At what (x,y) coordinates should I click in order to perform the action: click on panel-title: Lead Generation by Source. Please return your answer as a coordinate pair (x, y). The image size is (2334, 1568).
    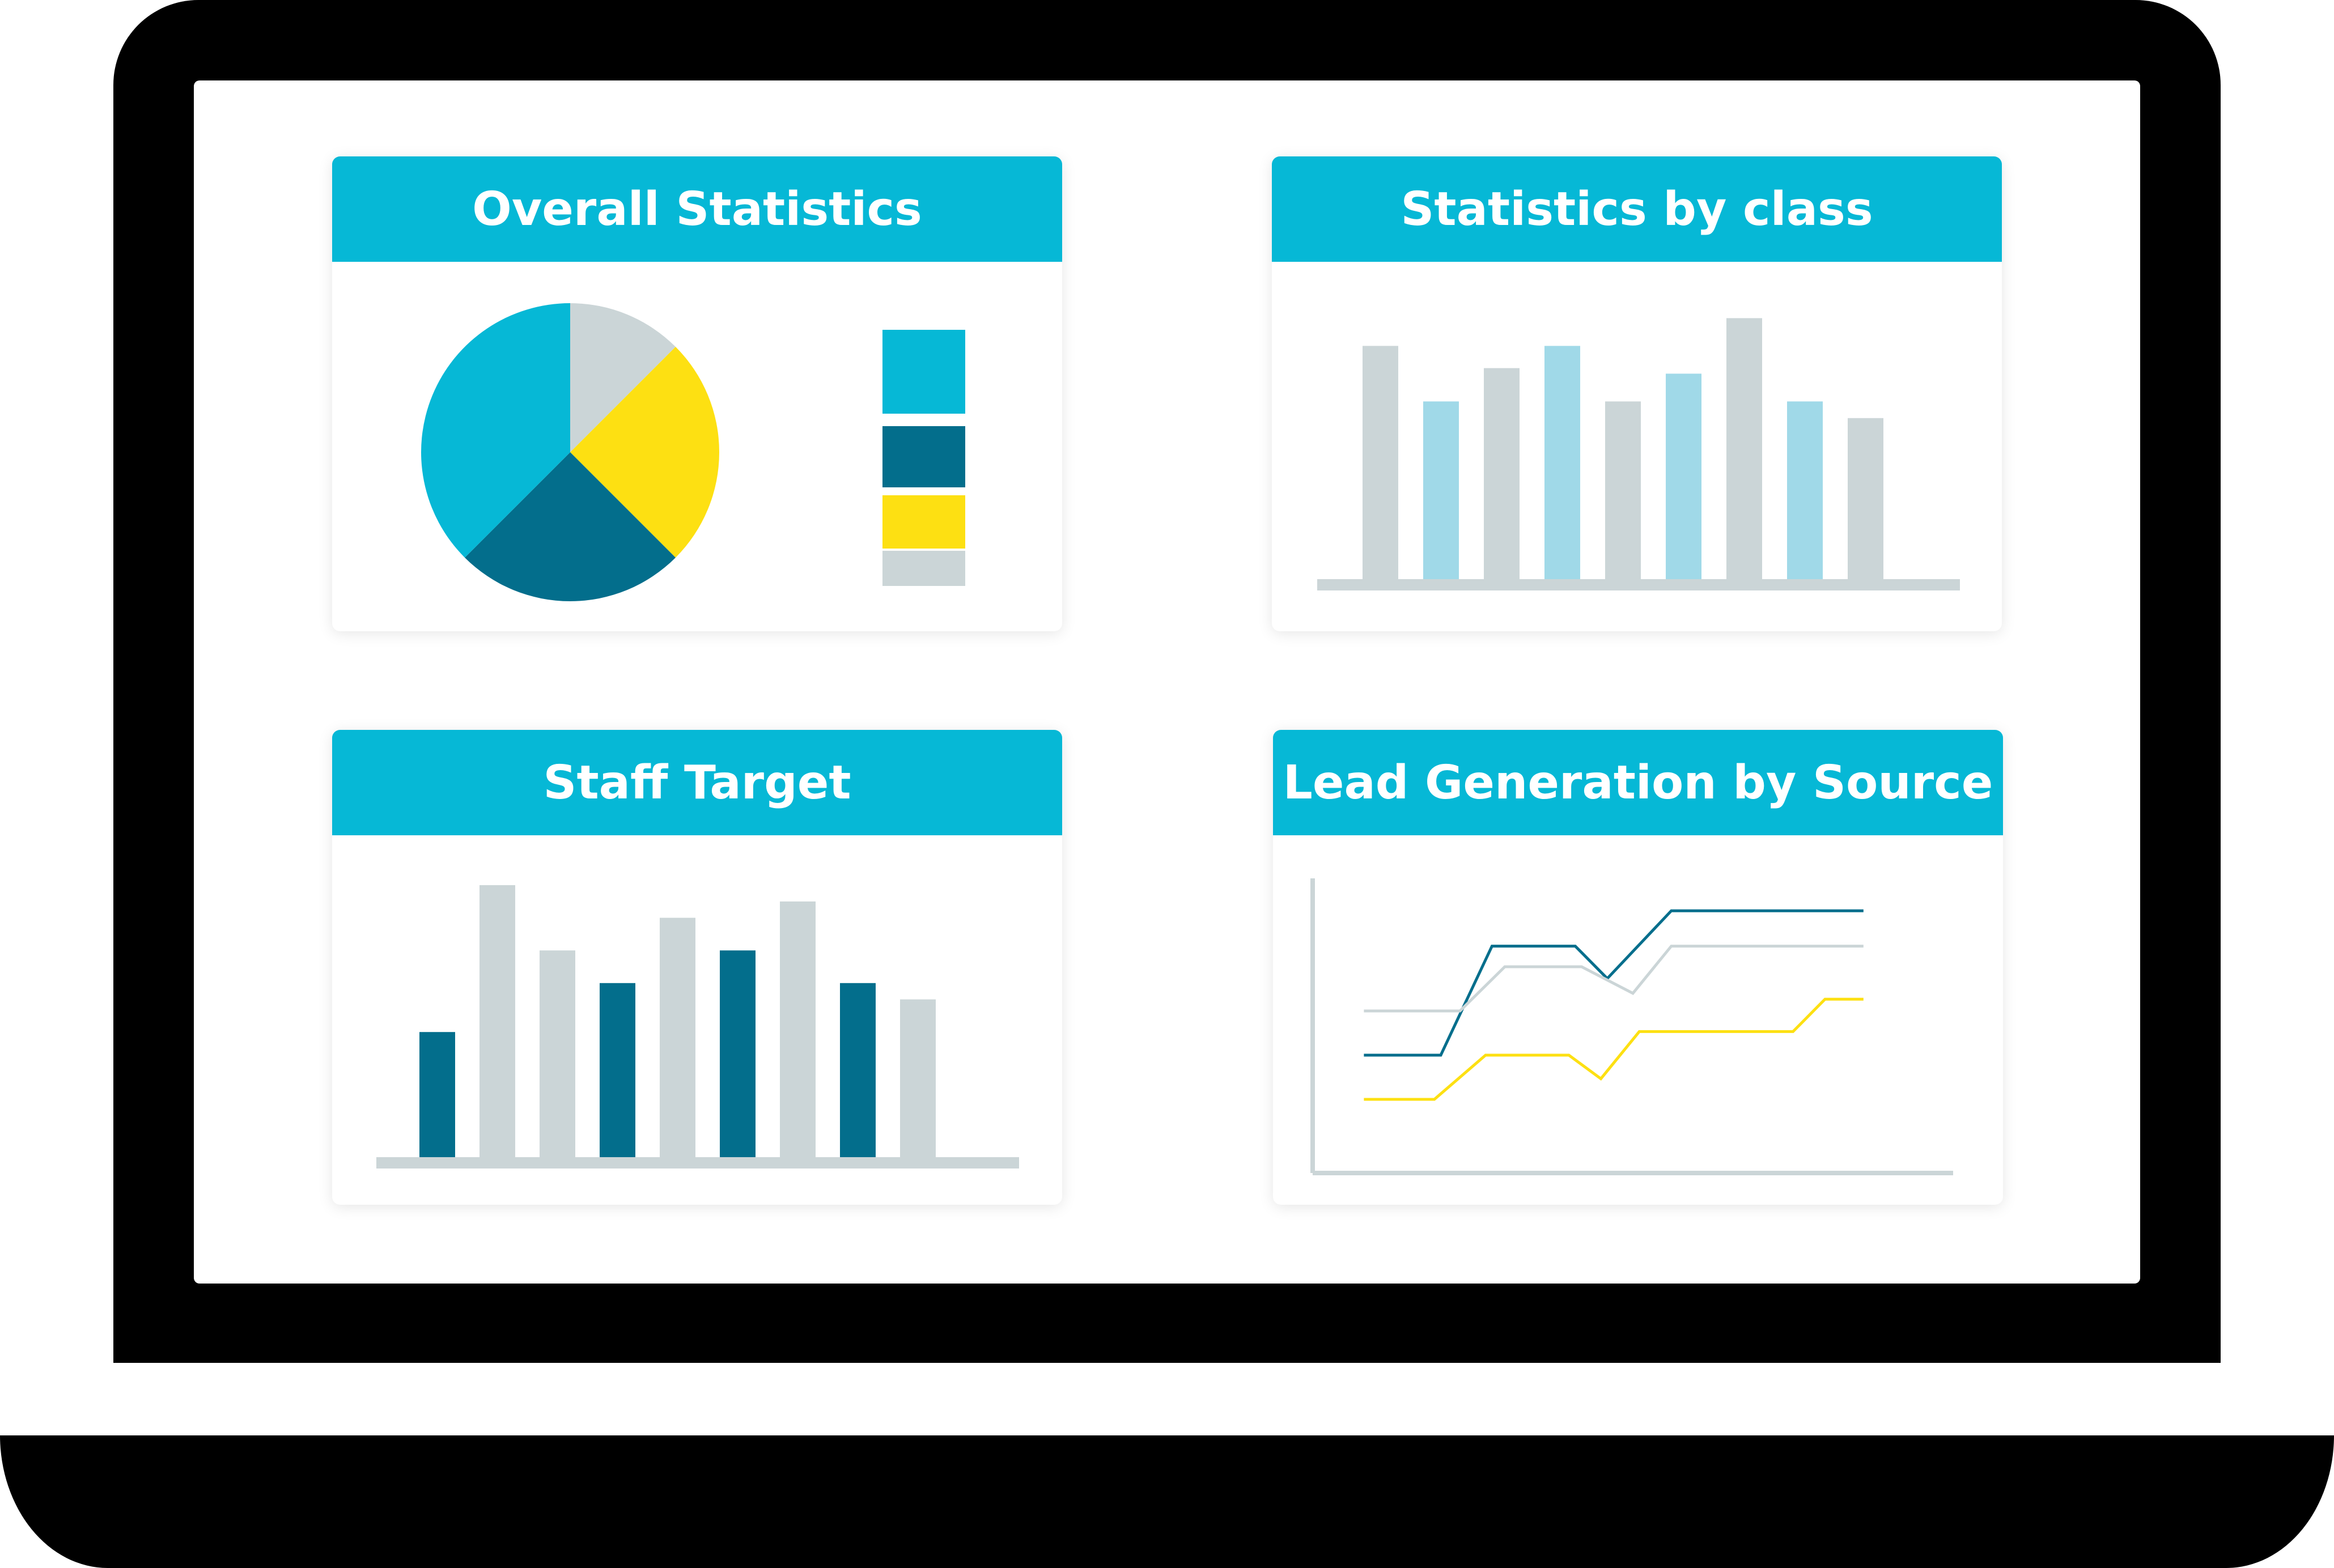
    Looking at the image, I should click on (1638, 782).